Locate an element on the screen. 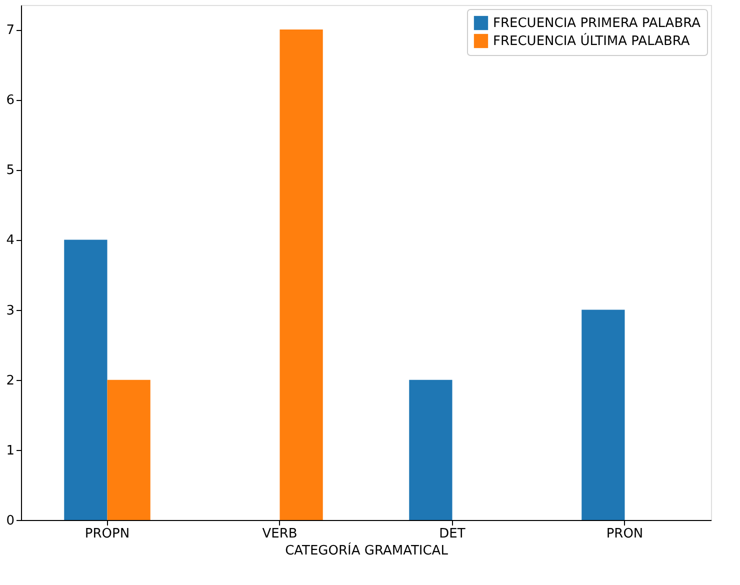  y-tick-label: 1 is located at coordinates (10, 450).